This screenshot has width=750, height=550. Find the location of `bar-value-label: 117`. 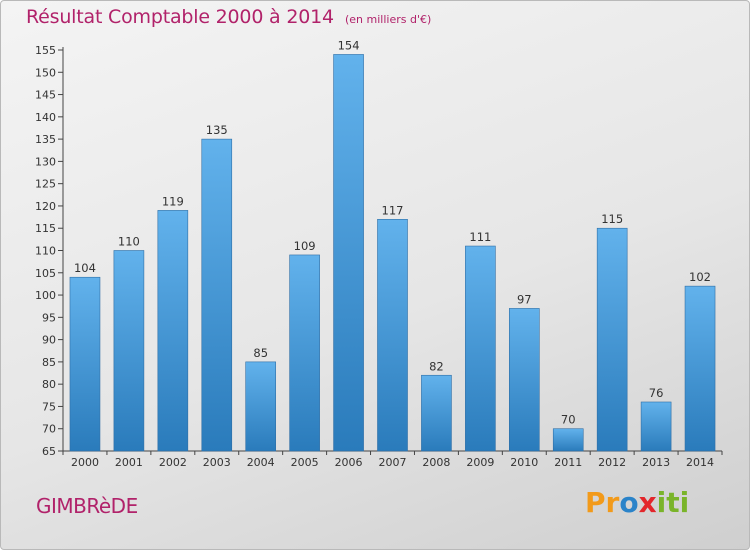

bar-value-label: 117 is located at coordinates (393, 210).